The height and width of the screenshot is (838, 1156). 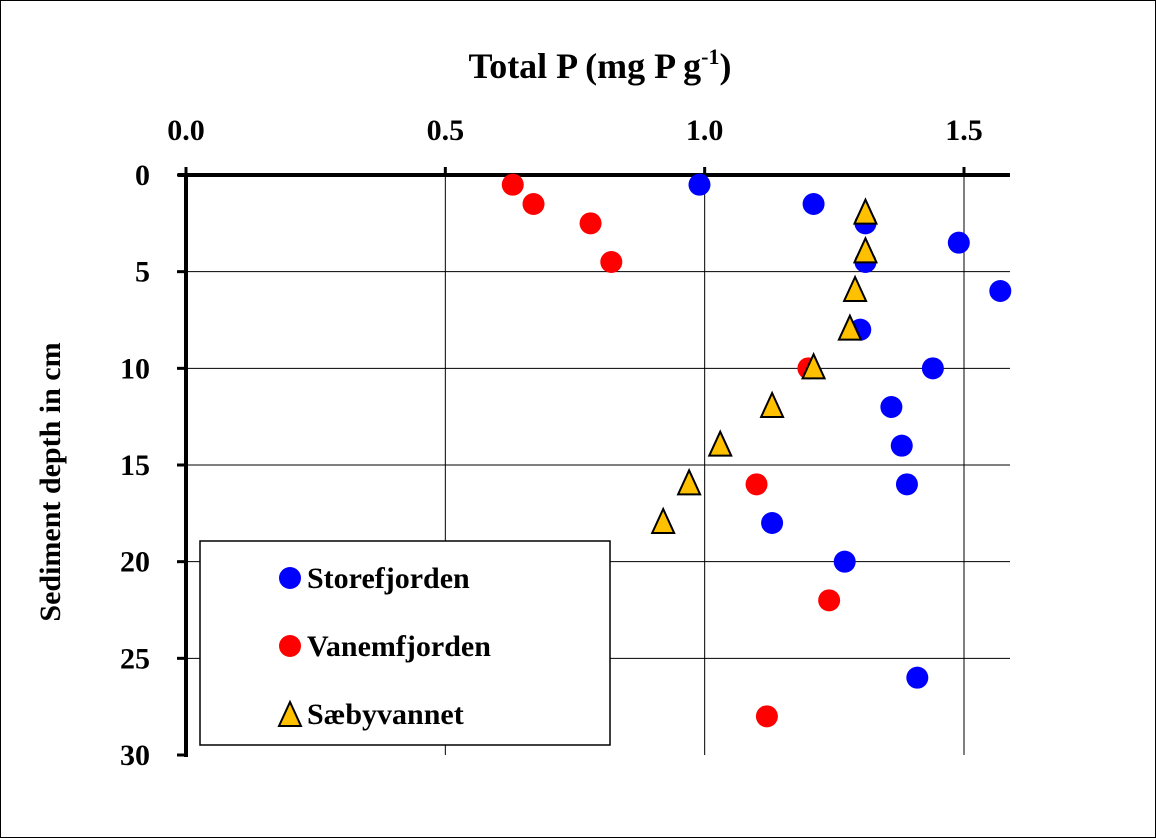 What do you see at coordinates (50, 481) in the screenshot?
I see `y-axis-label: Sediment depth in cm` at bounding box center [50, 481].